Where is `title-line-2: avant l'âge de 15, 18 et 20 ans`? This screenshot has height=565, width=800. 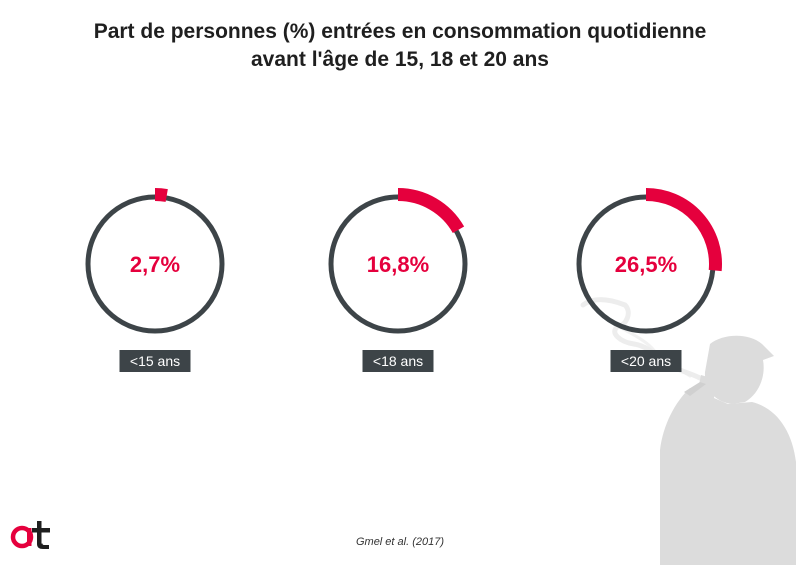
title-line-2: avant l'âge de 15, 18 et 20 ans is located at coordinates (400, 59).